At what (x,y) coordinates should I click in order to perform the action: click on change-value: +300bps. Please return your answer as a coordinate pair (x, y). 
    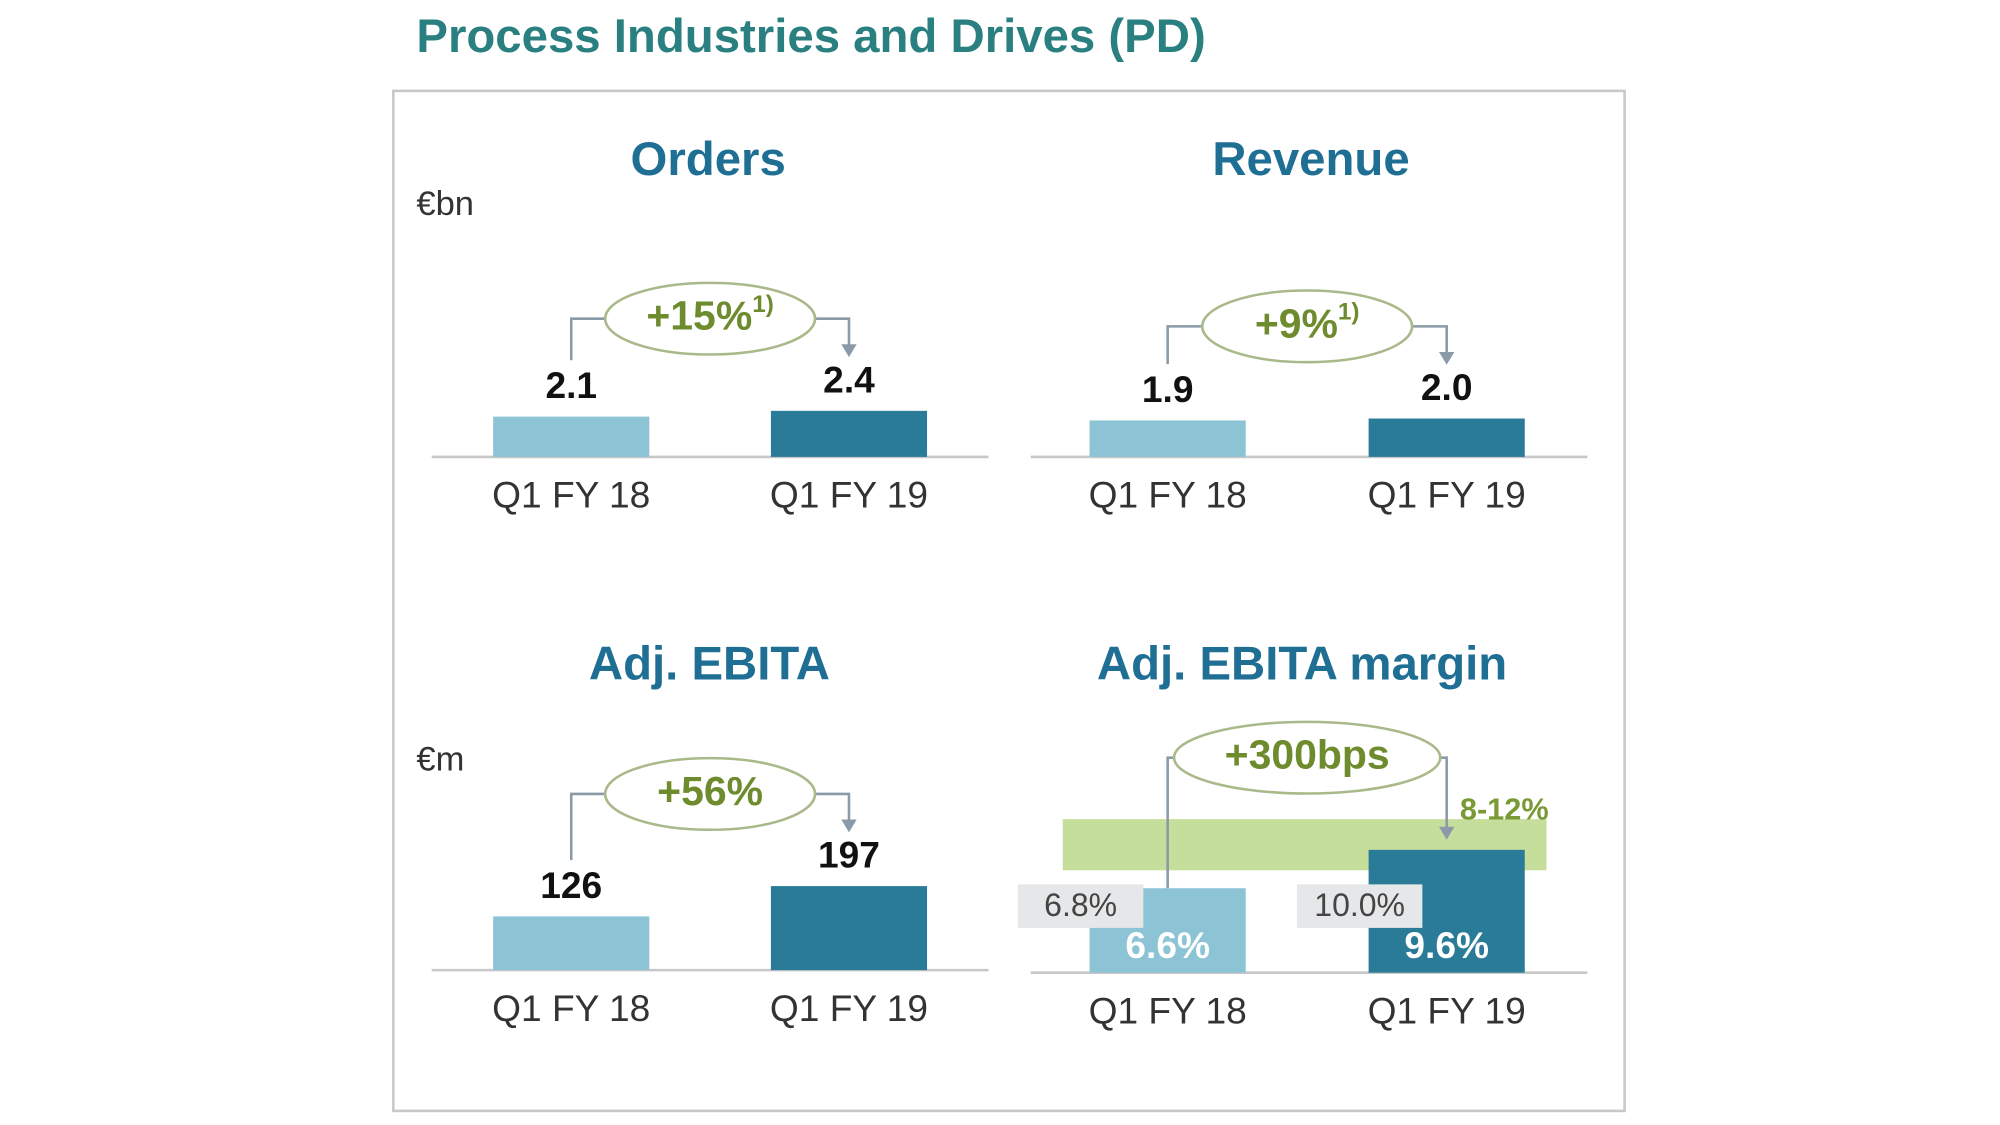
    Looking at the image, I should click on (1307, 754).